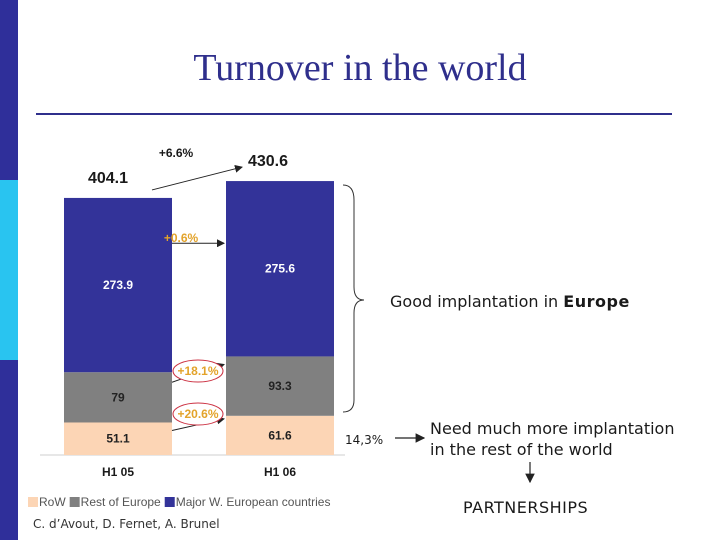 The width and height of the screenshot is (720, 540). What do you see at coordinates (33, 502) in the screenshot?
I see `legend-swatch-row` at bounding box center [33, 502].